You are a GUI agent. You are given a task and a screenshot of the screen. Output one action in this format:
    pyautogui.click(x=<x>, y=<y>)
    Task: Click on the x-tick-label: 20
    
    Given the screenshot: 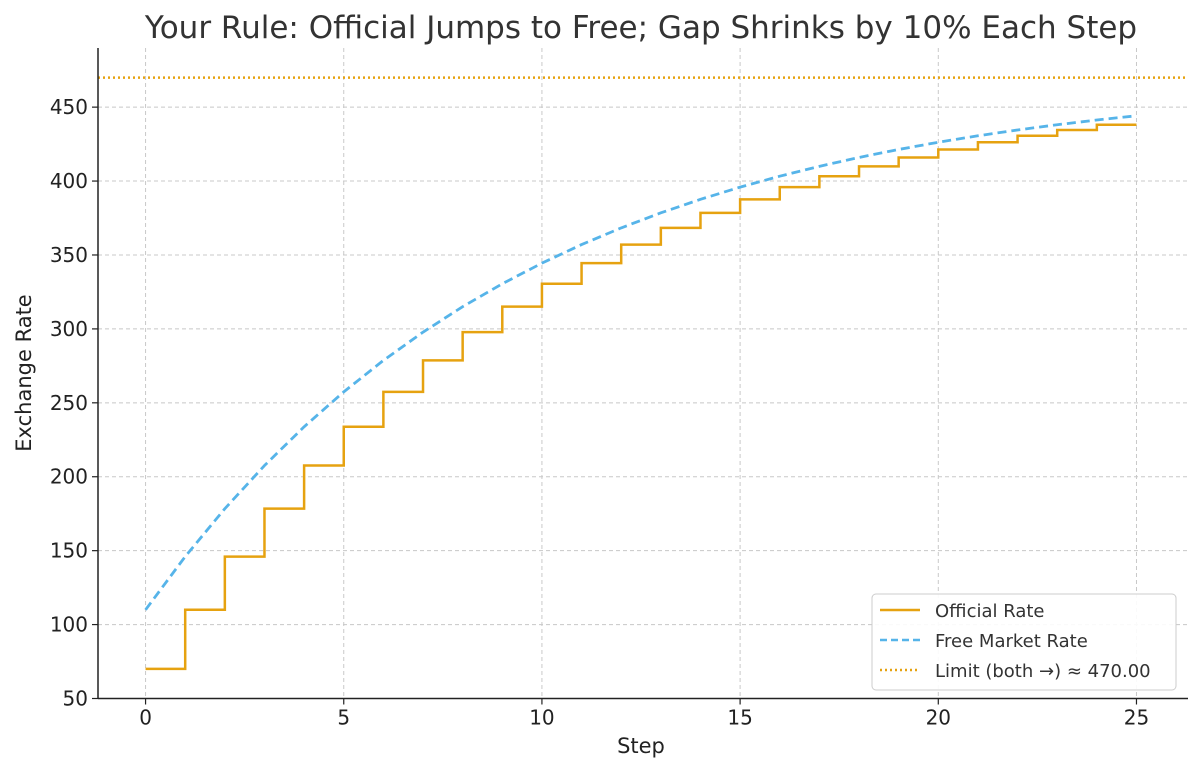 What is the action you would take?
    pyautogui.click(x=938, y=718)
    